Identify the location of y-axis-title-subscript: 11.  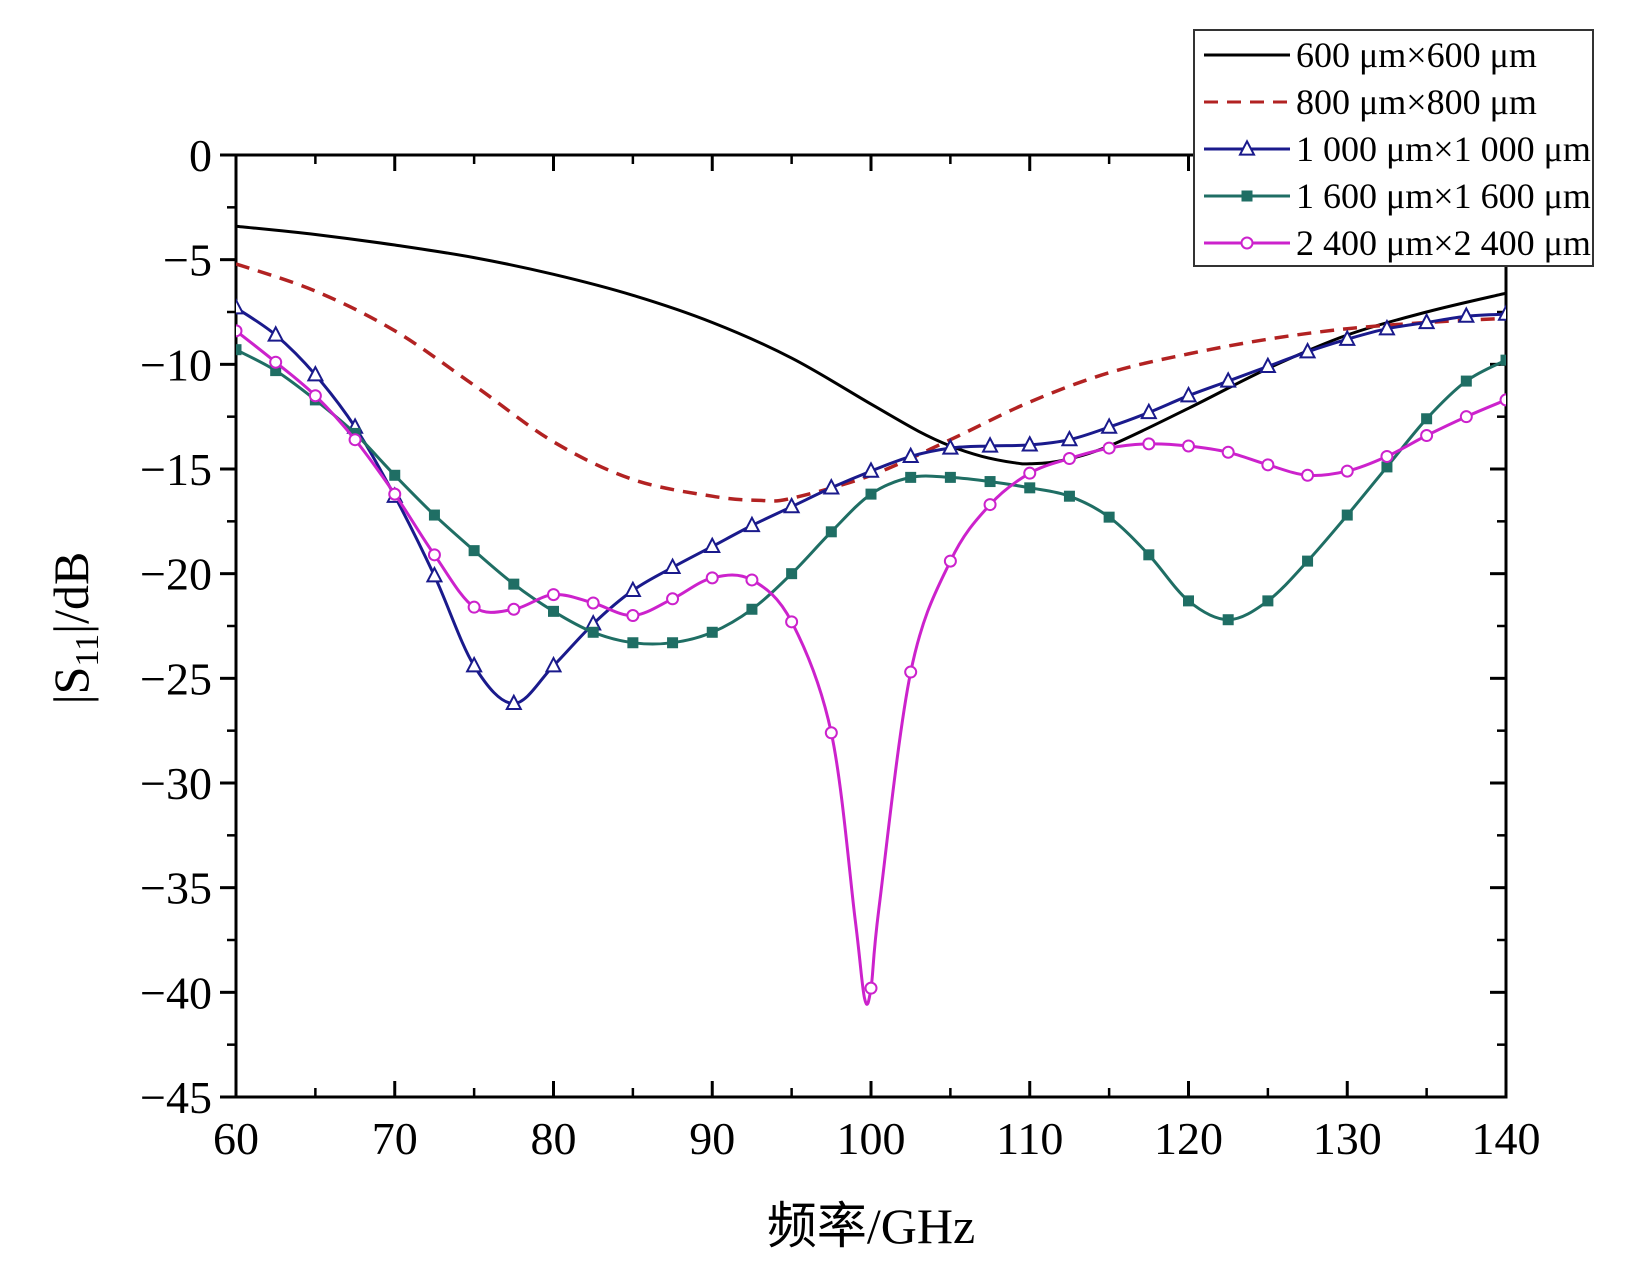
(87, 650).